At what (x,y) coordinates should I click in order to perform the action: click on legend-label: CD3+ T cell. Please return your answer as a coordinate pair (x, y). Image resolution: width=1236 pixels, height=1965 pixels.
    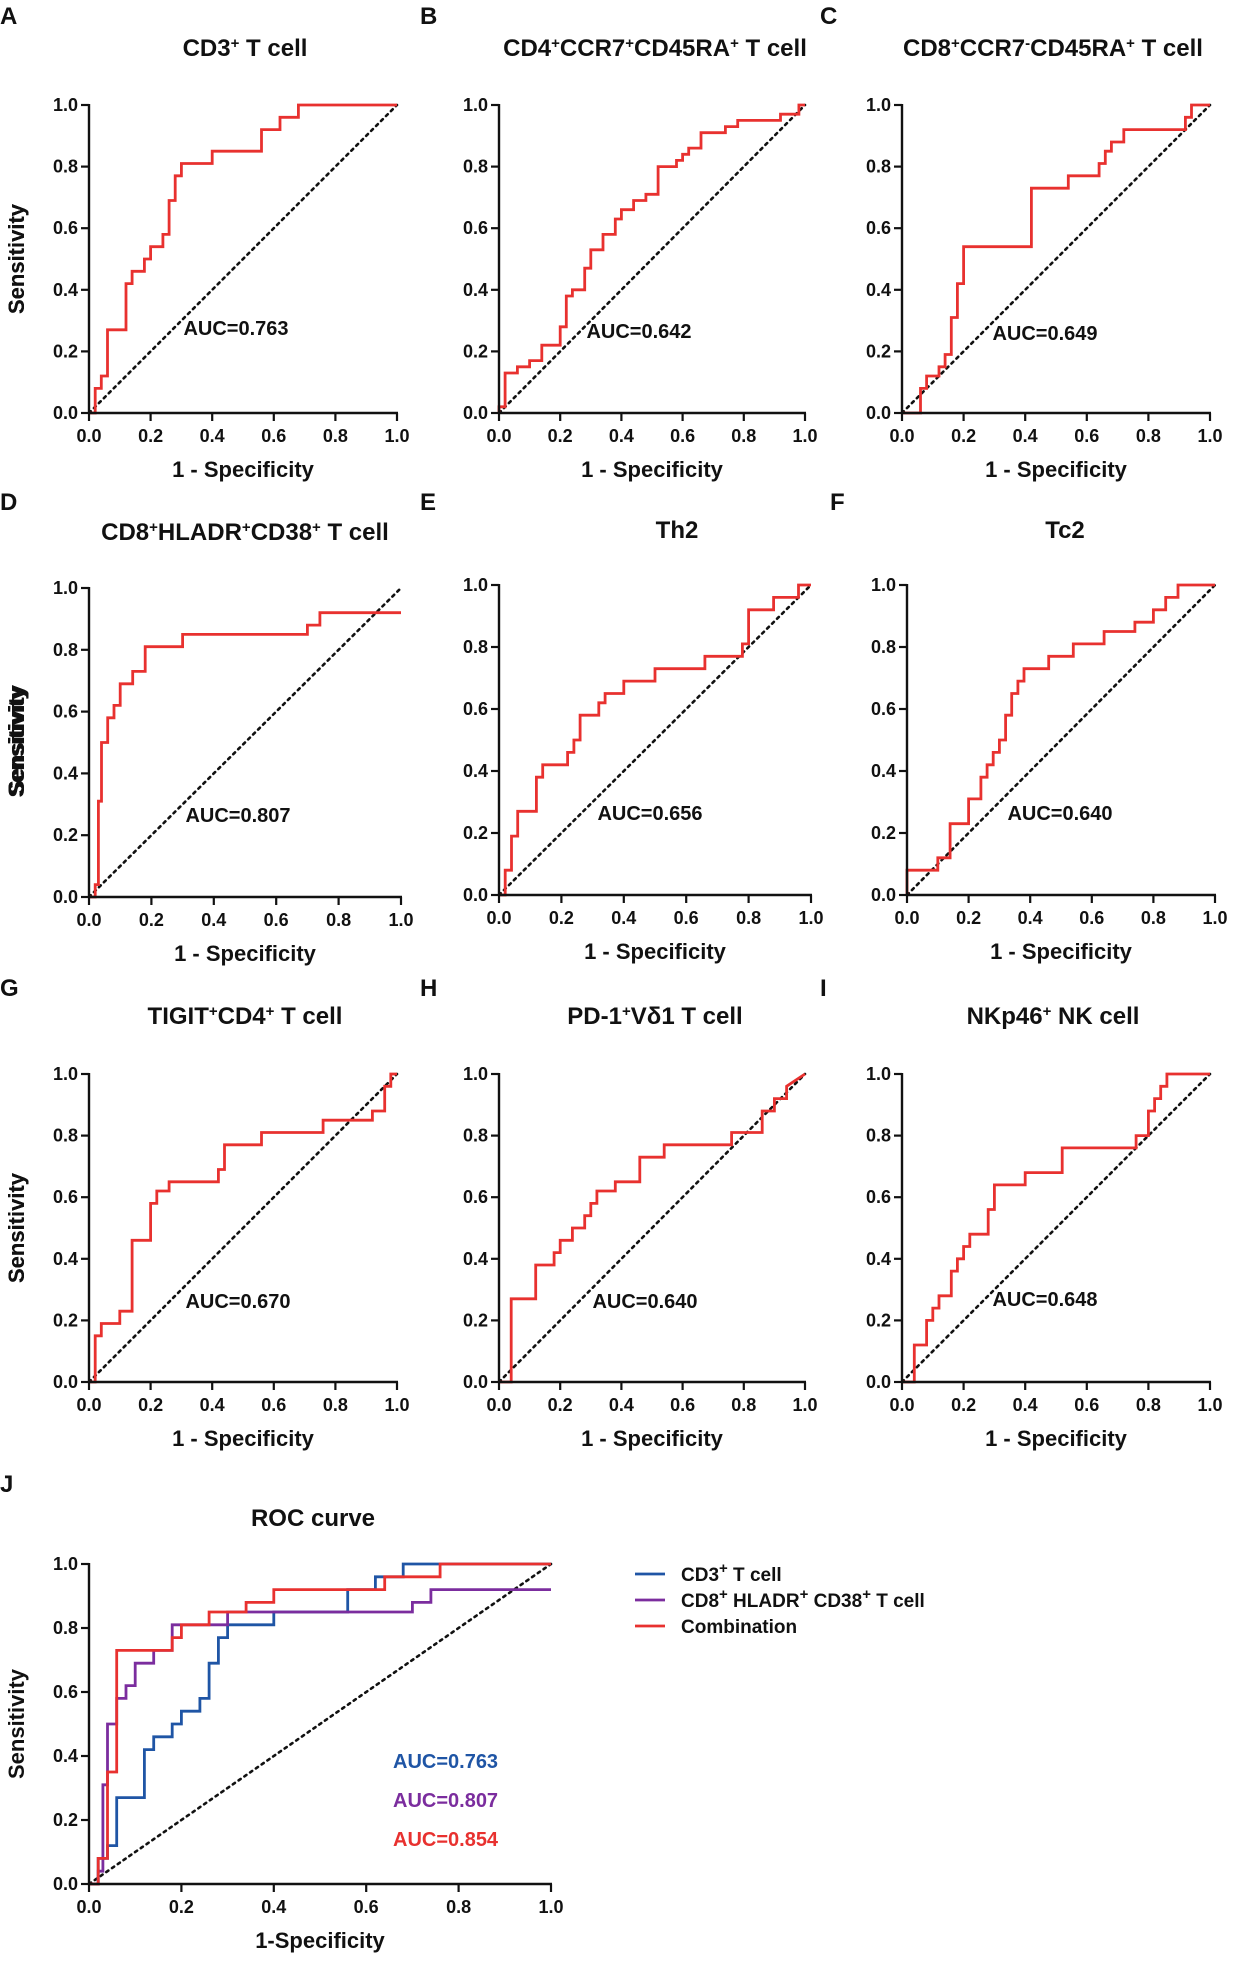
    Looking at the image, I should click on (731, 1573).